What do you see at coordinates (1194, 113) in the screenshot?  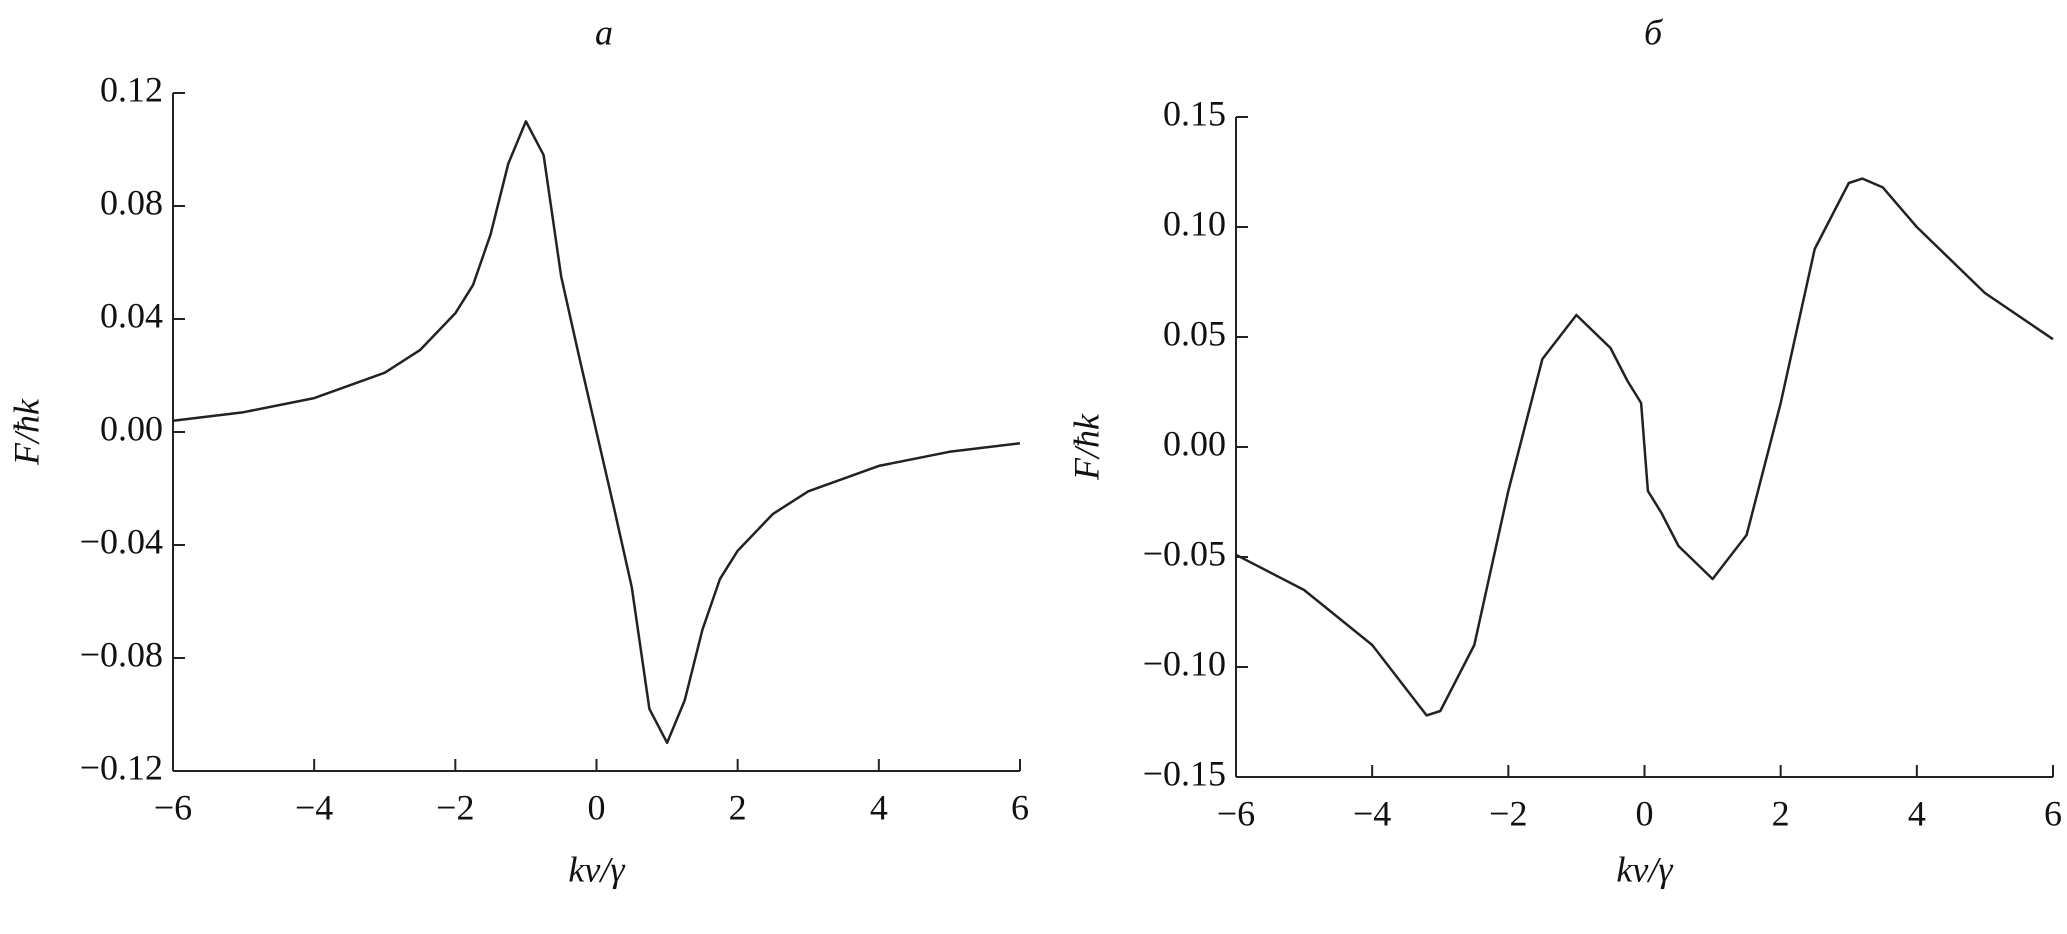 I see `y-tick-label: 0.15` at bounding box center [1194, 113].